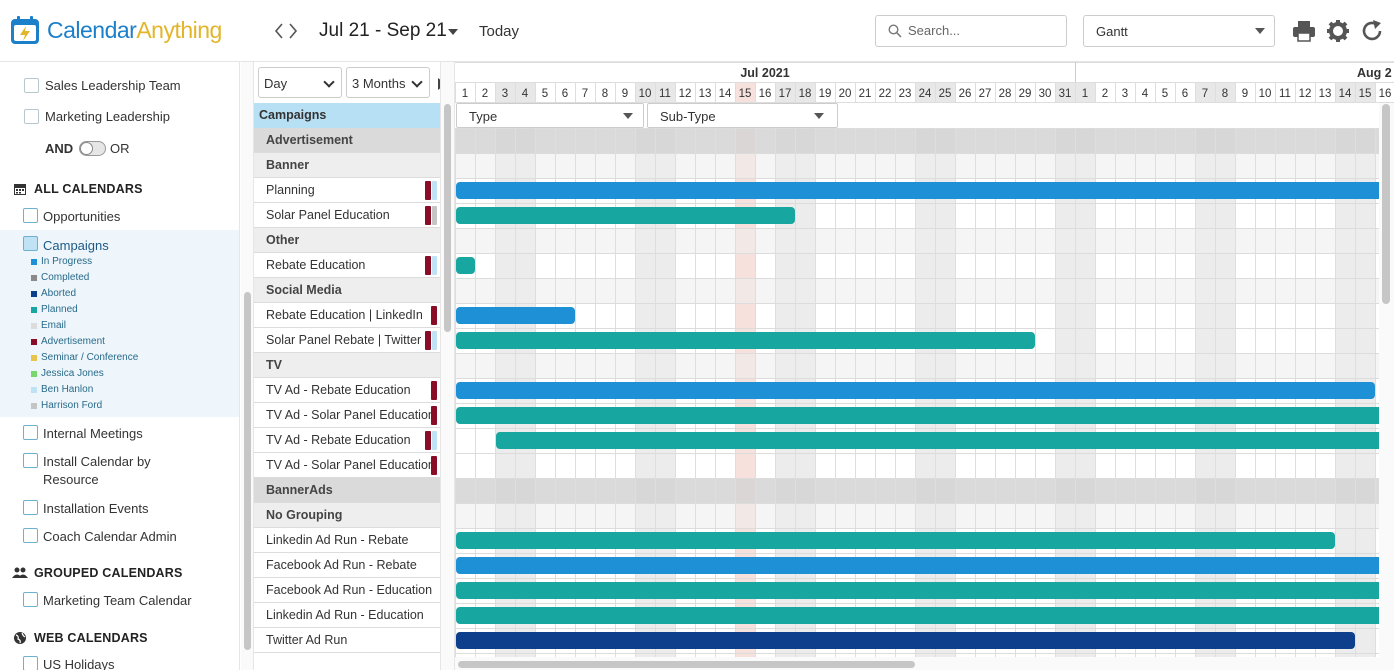 This screenshot has height=670, width=1394. What do you see at coordinates (347, 365) in the screenshot?
I see `gantt-row-group: TV` at bounding box center [347, 365].